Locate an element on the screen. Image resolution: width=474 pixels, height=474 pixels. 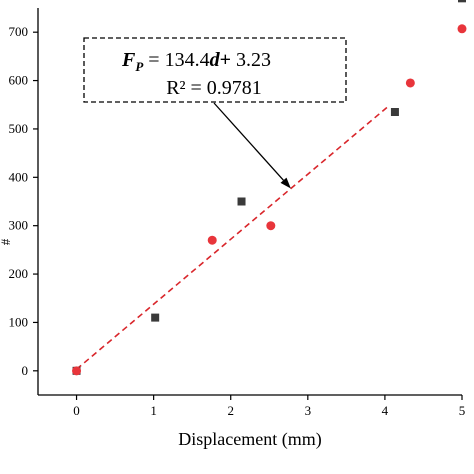
fit-equation: FP = 134.4d+ 3.23 is located at coordinates (196, 61).